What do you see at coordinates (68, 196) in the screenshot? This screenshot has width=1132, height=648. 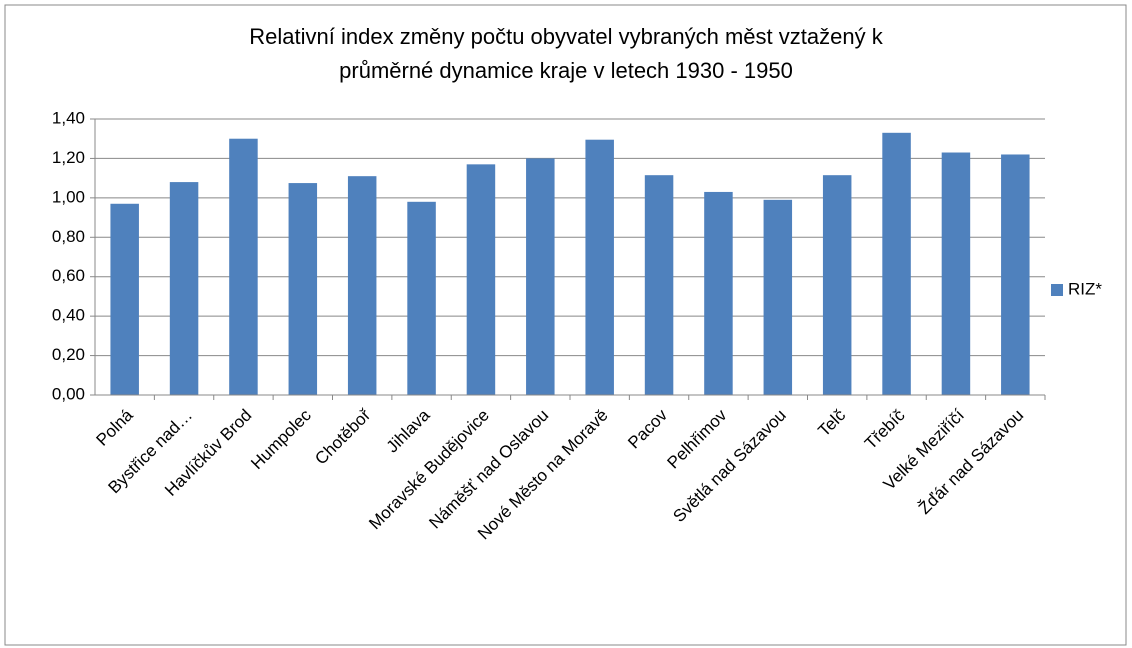 I see `y-tick-label: 1,00` at bounding box center [68, 196].